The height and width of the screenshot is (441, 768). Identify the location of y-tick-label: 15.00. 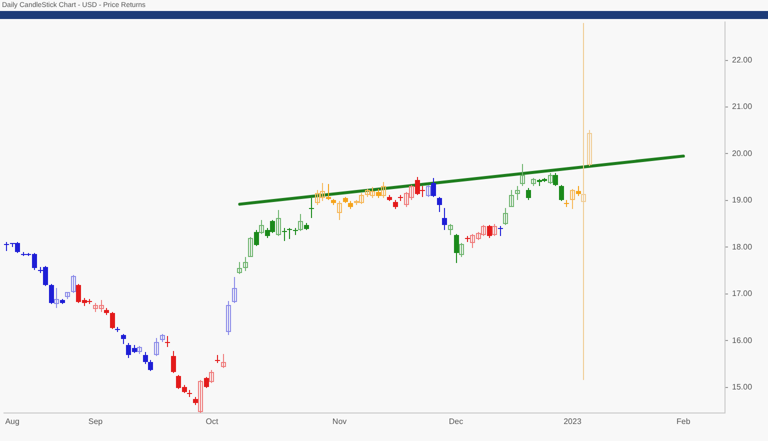
(742, 387).